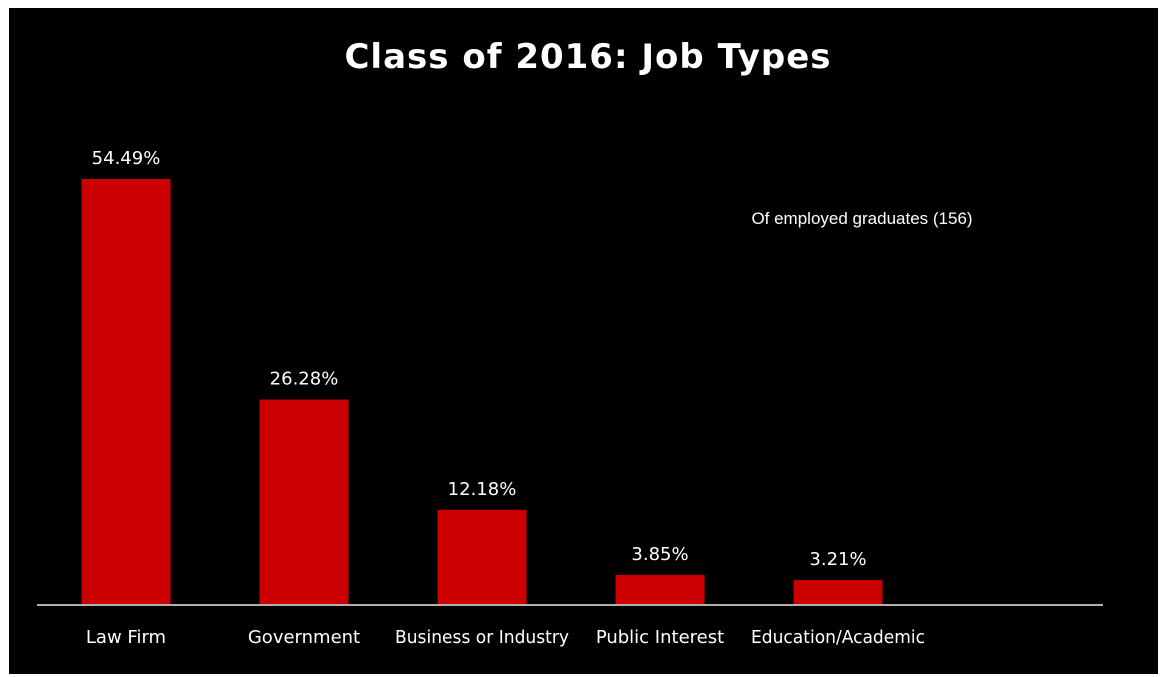  Describe the element at coordinates (837, 559) in the screenshot. I see `value-label-education-academic: 3.21%` at that location.